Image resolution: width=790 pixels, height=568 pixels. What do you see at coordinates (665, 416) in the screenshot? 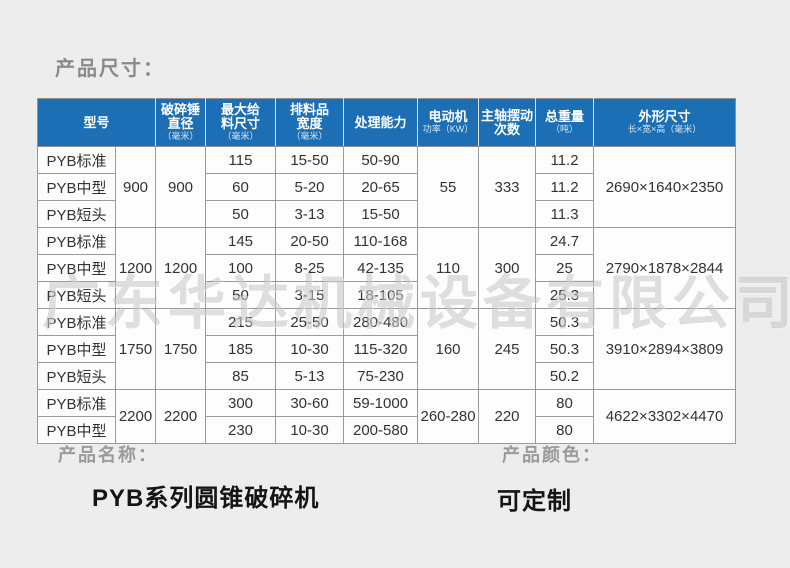
I see `dimensions-cell: 4622×3302×4470` at bounding box center [665, 416].